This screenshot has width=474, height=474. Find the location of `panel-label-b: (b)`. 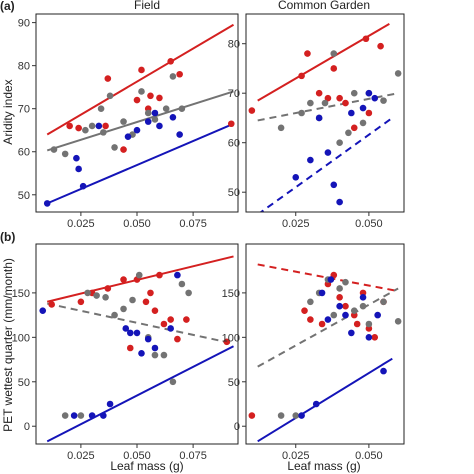

panel-label-b: (b) is located at coordinates (7, 237).